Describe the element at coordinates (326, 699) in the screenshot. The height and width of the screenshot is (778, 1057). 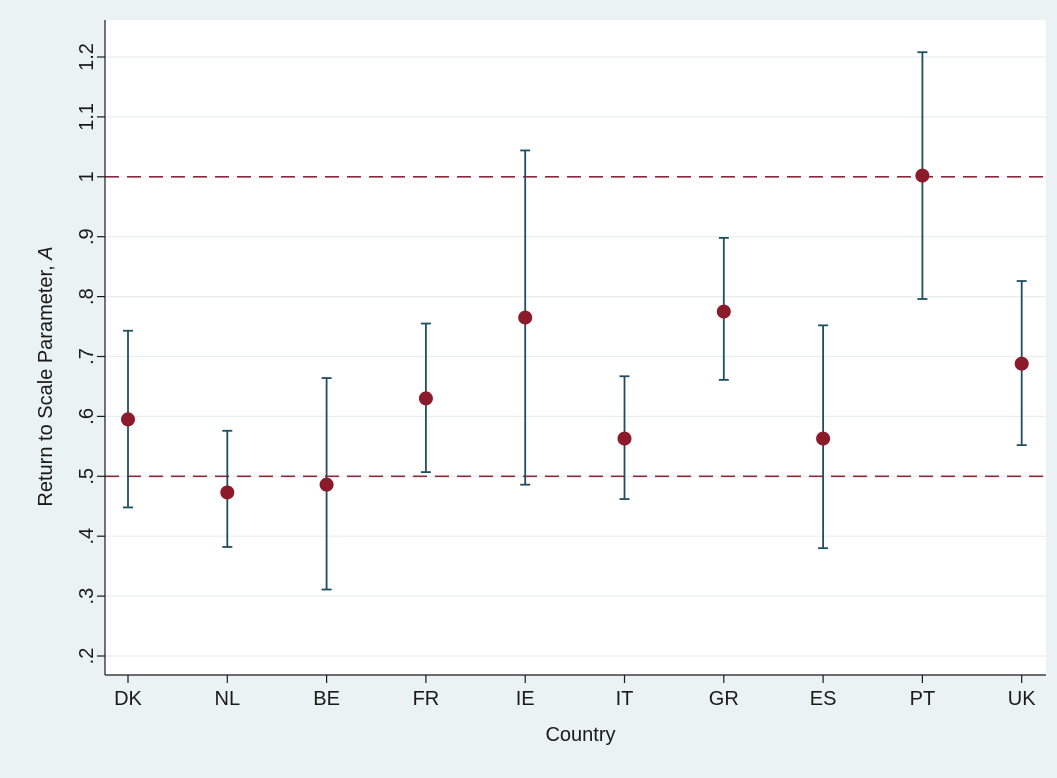
I see `x-tick-label: BE` at that location.